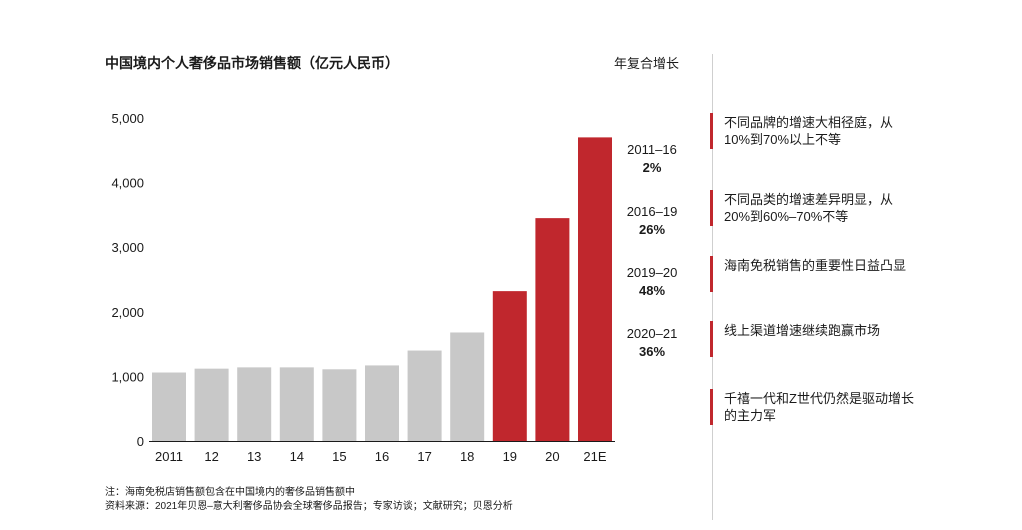  I want to click on x-axis: 2011 12 13 14 15 16 17 18 19 20 21E, so click(382, 452).